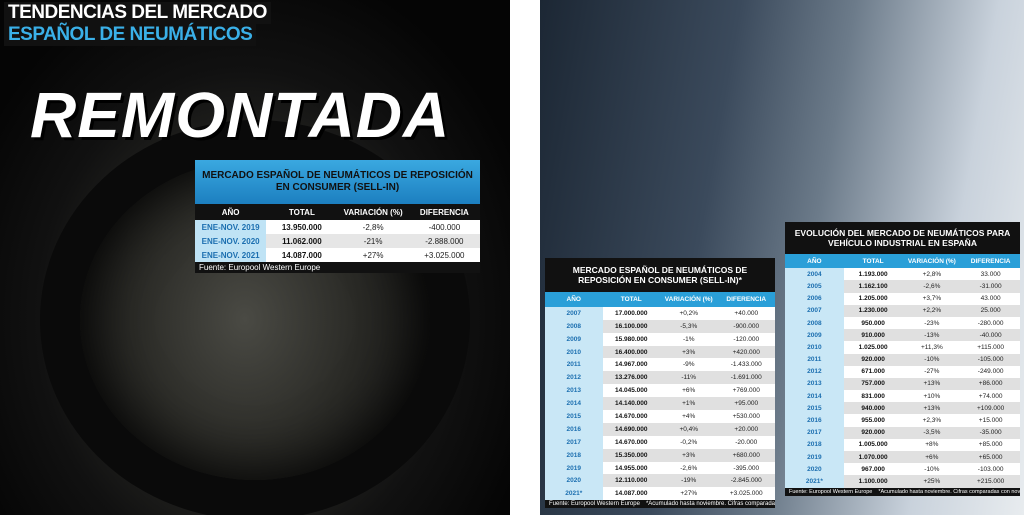 The image size is (1024, 515). I want to click on value-cell: +8%, so click(932, 445).